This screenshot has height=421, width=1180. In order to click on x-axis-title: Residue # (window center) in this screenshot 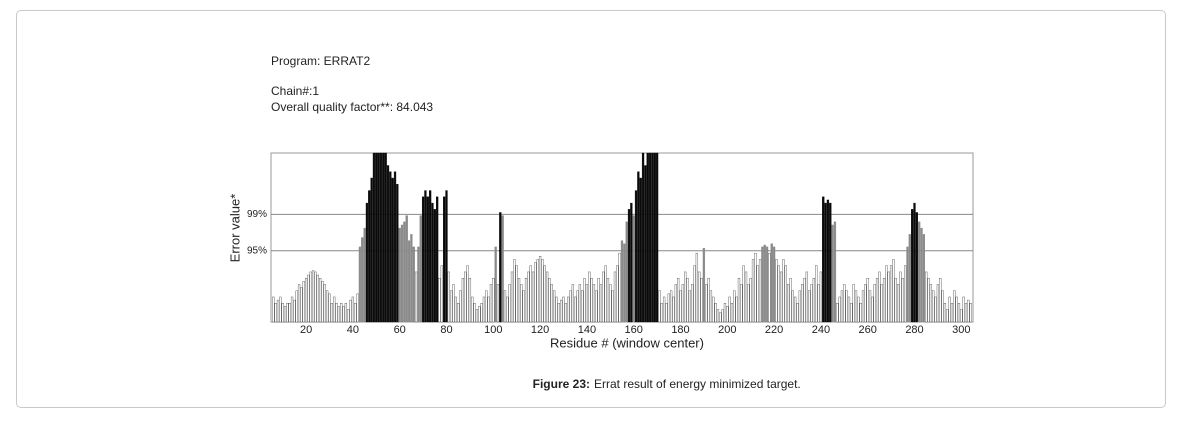, I will do `click(627, 342)`.